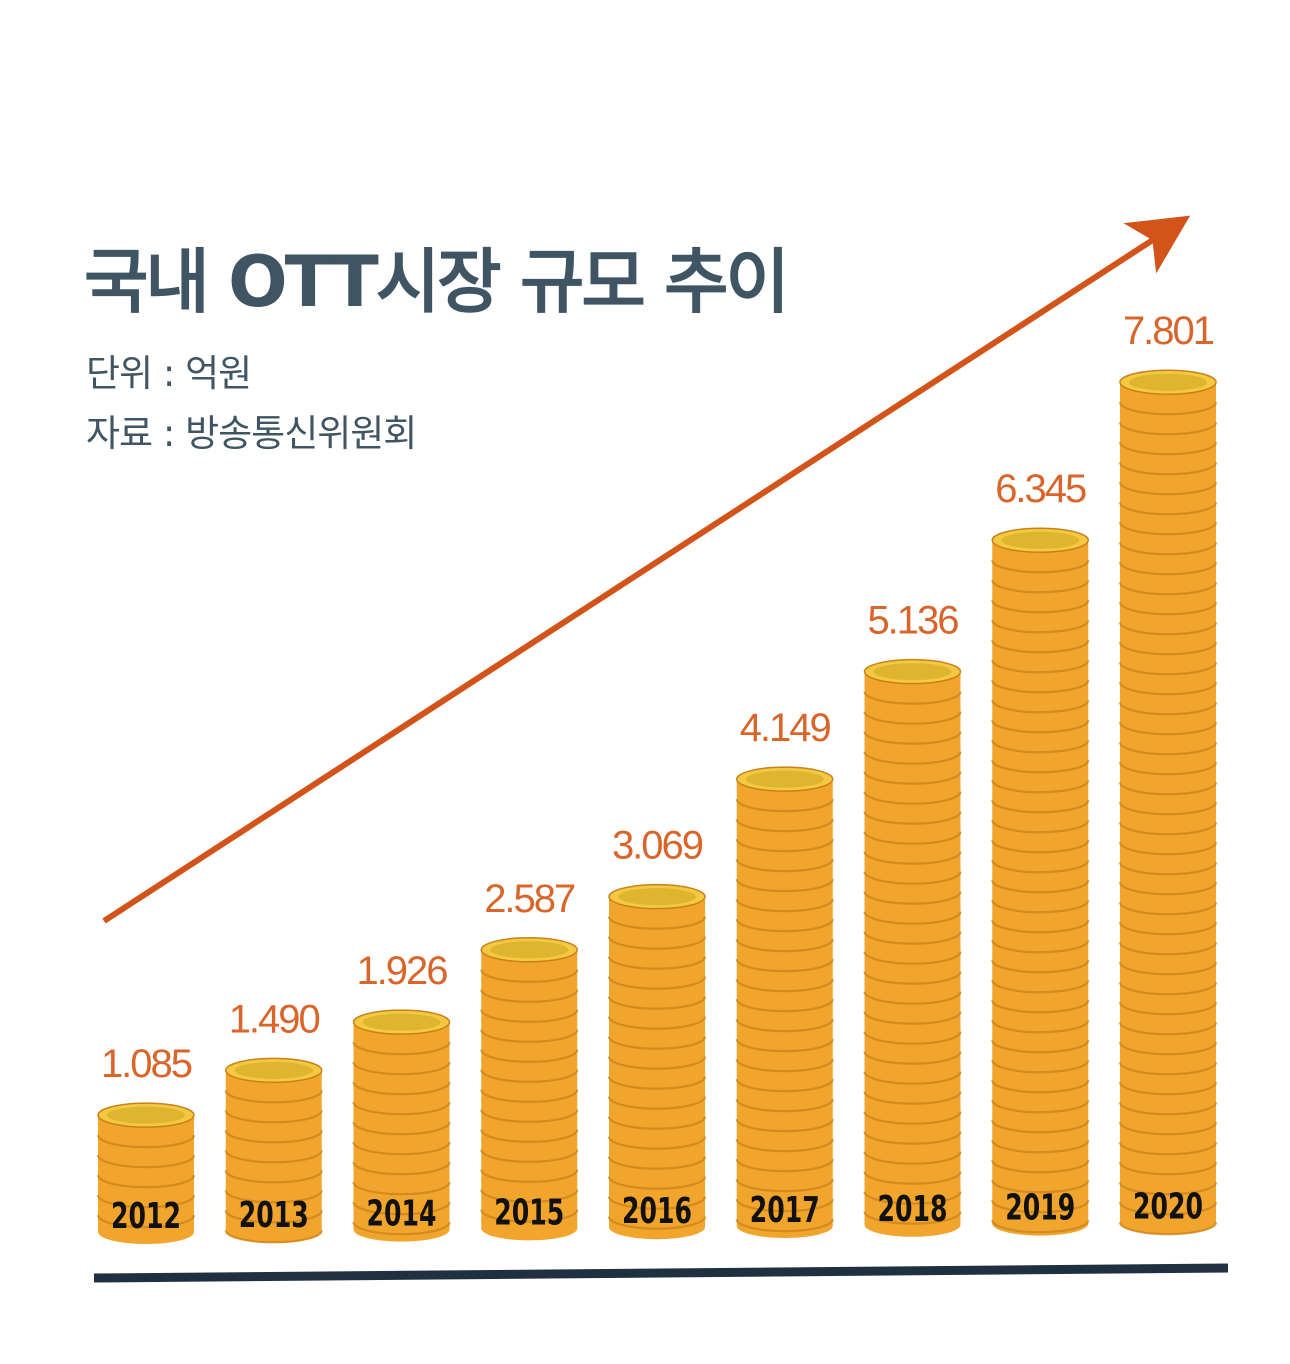 Image resolution: width=1290 pixels, height=1364 pixels. Describe the element at coordinates (1168, 331) in the screenshot. I see `value-label-2020: 7.801` at that location.